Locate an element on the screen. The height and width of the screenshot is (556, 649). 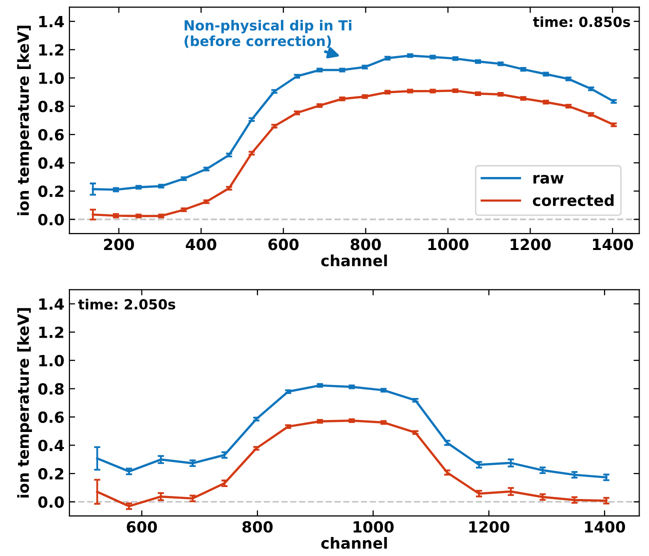
legend-label: raw is located at coordinates (548, 179).